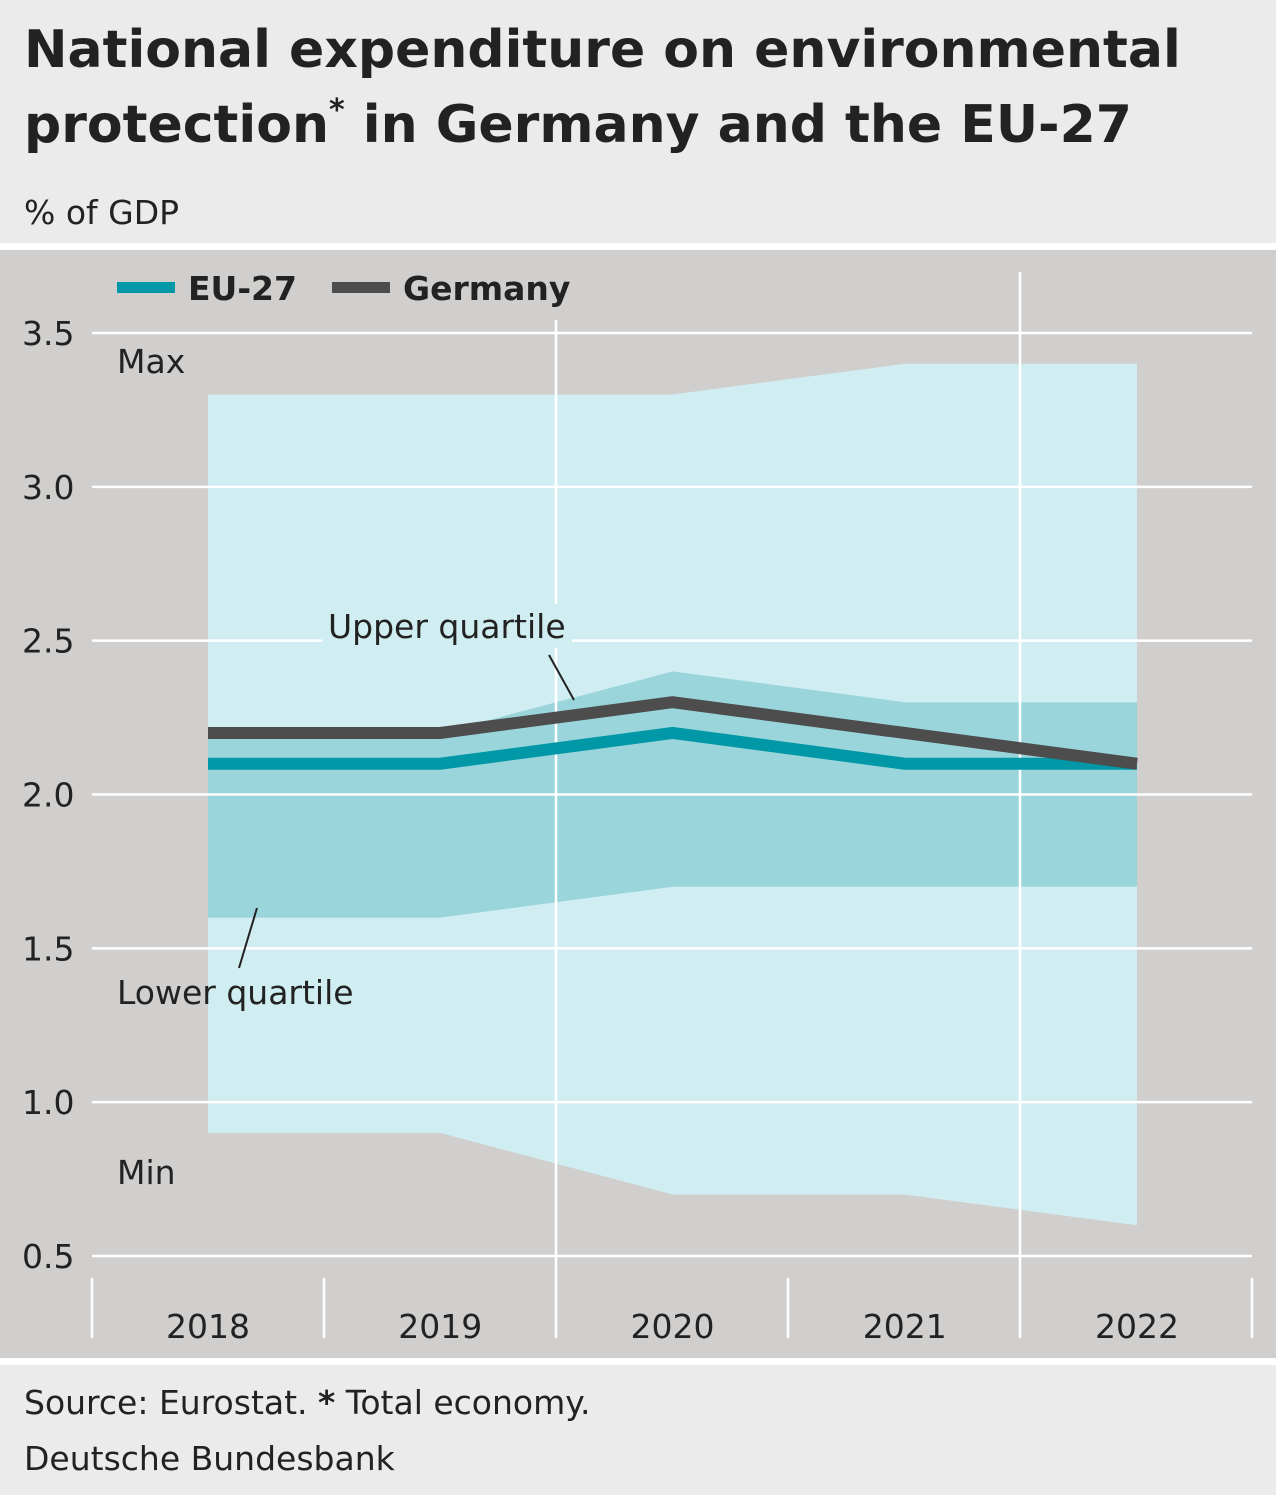  I want to click on y-tick-label: 1.5, so click(48, 948).